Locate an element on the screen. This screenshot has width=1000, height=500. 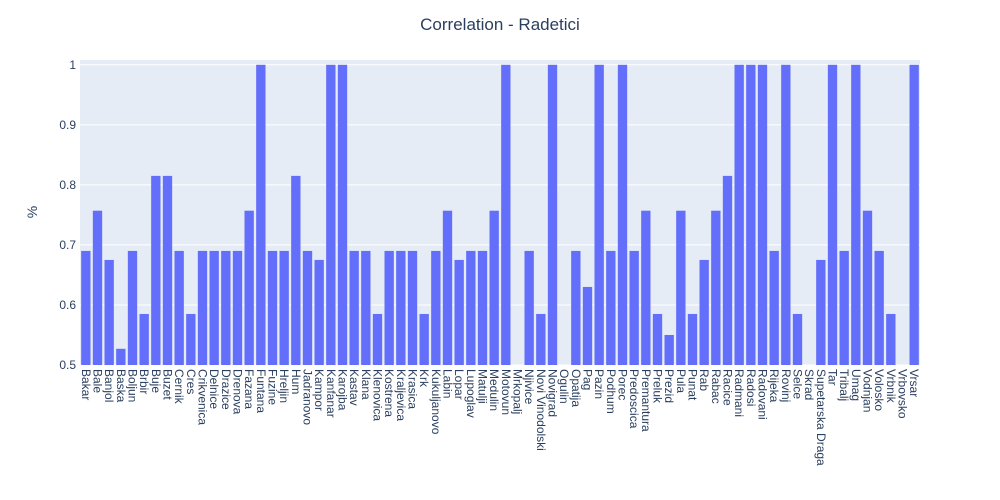
x-tick-label: Pazin is located at coordinates (599, 384).